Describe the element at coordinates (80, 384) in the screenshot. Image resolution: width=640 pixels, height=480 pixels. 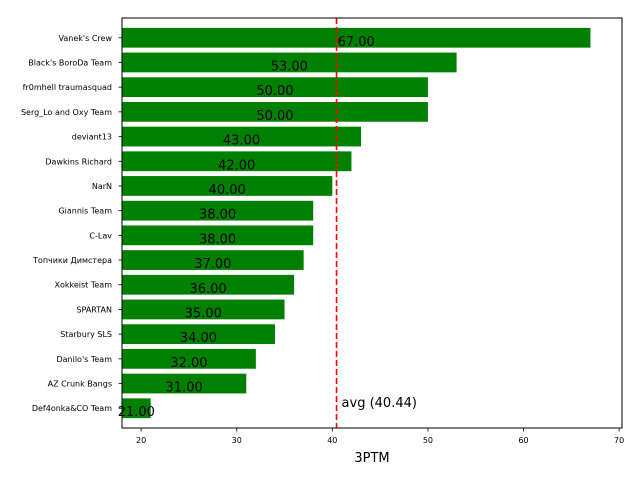
I see `category-label-14: AZ Crunk Bangs` at that location.